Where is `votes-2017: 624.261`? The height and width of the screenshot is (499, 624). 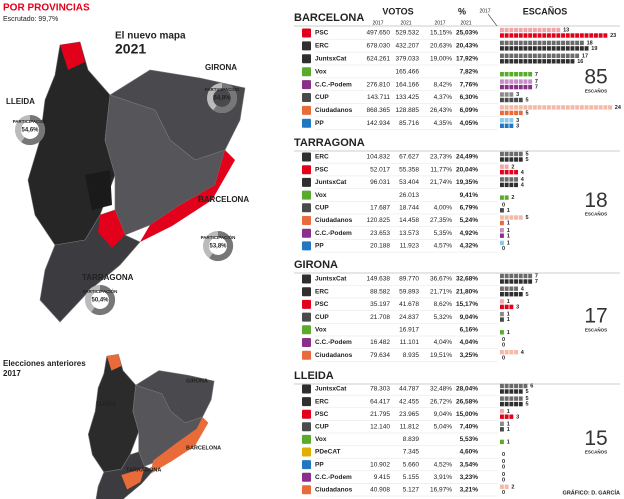
votes-2017: 624.261 is located at coordinates (379, 59).